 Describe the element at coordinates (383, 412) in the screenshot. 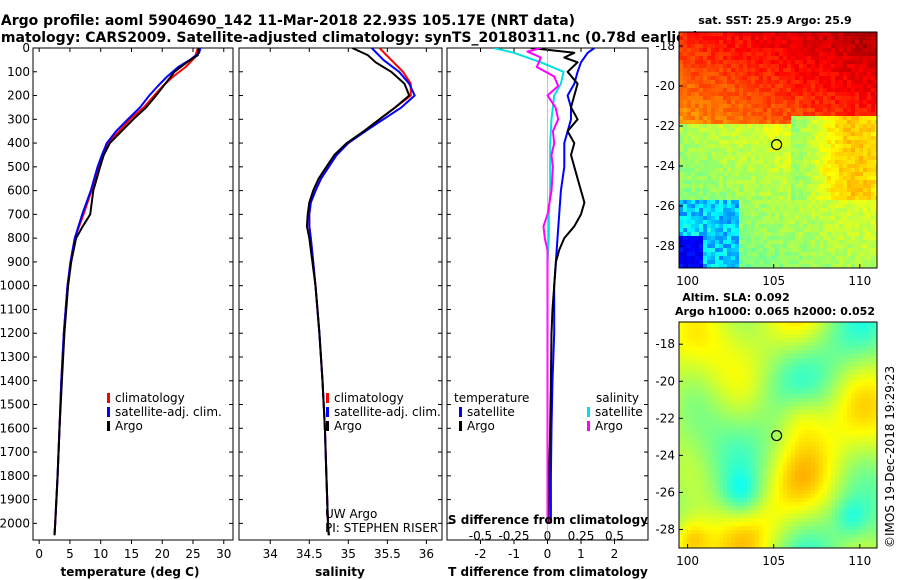

I see `salinity-legend: climatology satellite-adj. clim. Argo` at that location.